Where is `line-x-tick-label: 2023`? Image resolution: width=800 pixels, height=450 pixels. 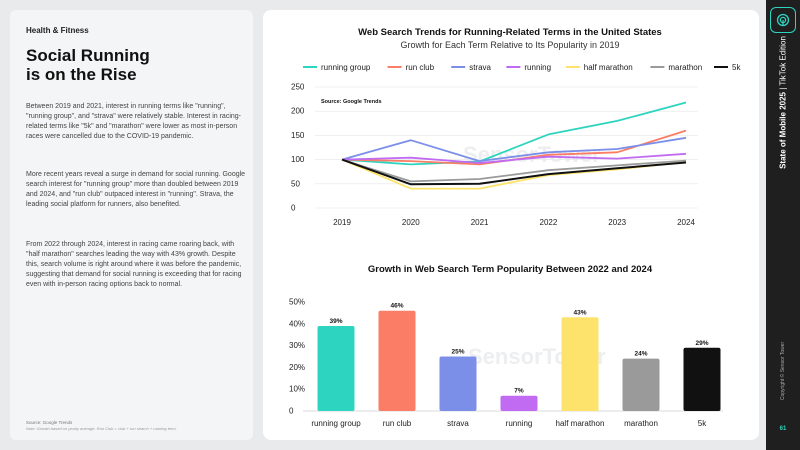 line-x-tick-label: 2023 is located at coordinates (617, 222).